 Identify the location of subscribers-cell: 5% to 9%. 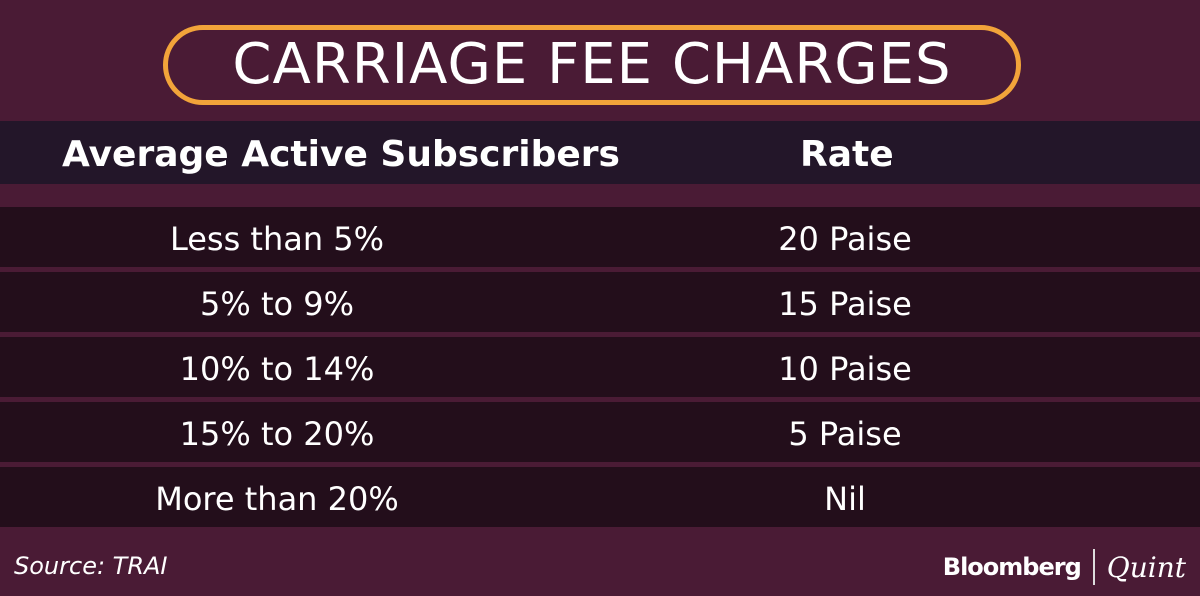
(277, 304).